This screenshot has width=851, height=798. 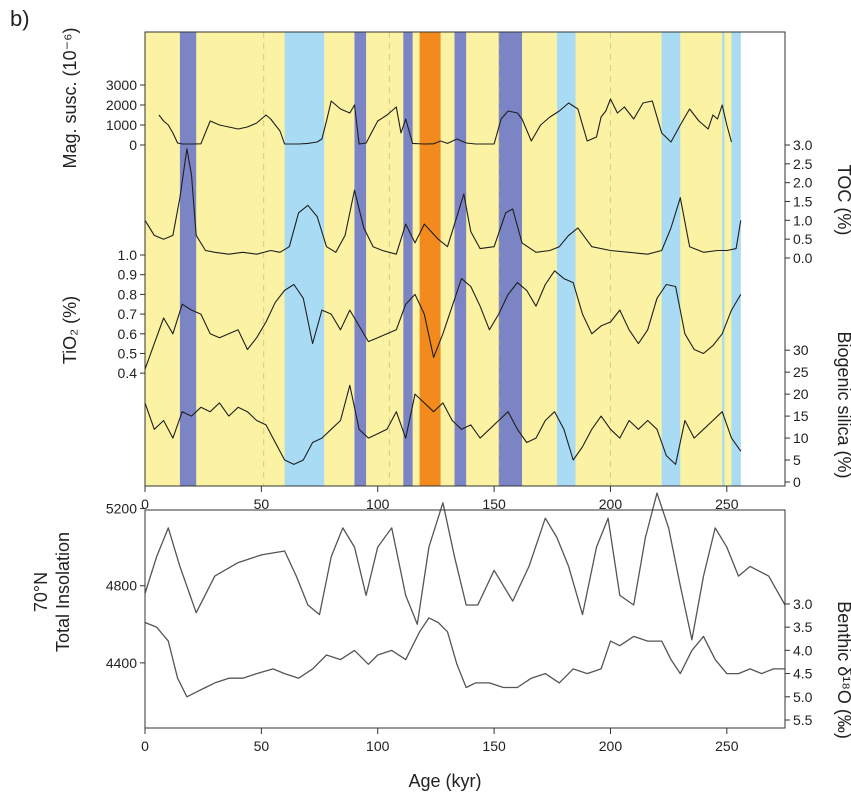 I want to click on y-tick-label-toc-series: 2.0, so click(x=803, y=183).